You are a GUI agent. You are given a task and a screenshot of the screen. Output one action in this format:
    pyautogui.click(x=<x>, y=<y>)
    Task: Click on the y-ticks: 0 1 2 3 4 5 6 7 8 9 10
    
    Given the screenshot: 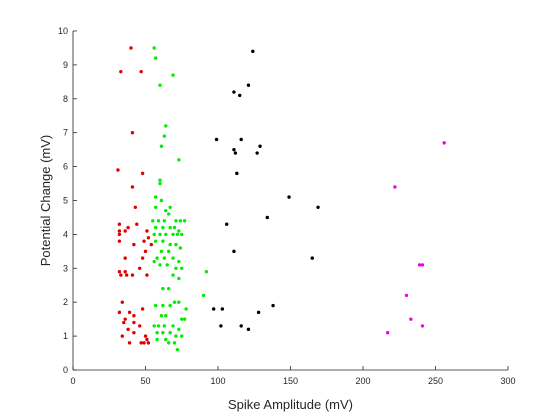 What is the action you would take?
    pyautogui.click(x=67, y=200)
    